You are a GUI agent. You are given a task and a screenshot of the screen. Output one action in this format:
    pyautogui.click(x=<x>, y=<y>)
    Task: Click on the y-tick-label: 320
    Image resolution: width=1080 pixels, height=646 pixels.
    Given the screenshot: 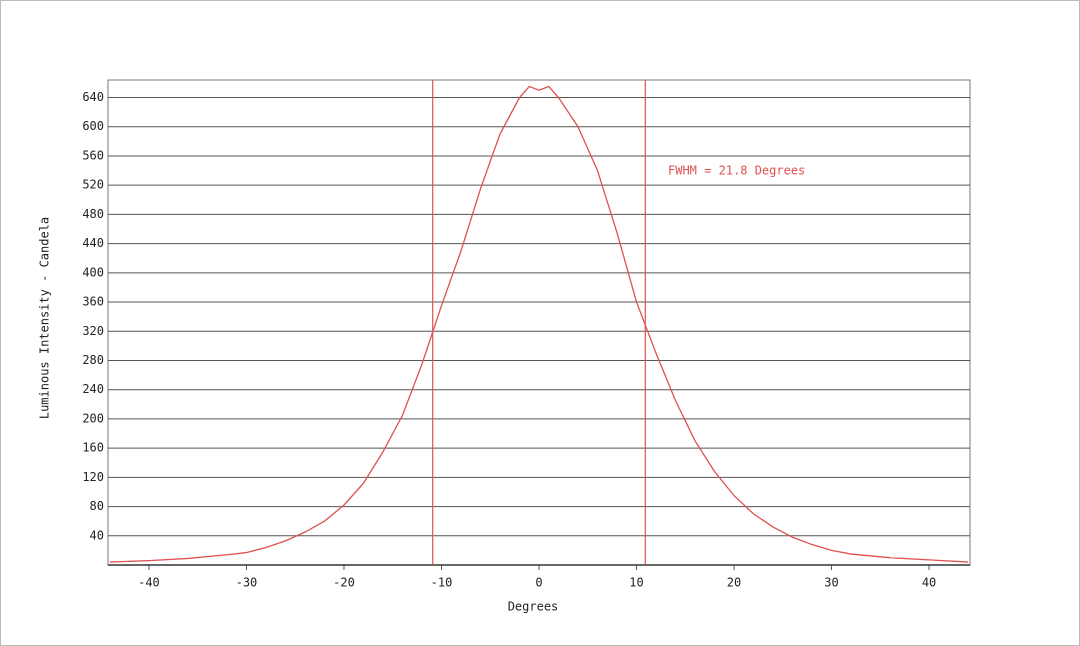 What is the action you would take?
    pyautogui.click(x=93, y=331)
    